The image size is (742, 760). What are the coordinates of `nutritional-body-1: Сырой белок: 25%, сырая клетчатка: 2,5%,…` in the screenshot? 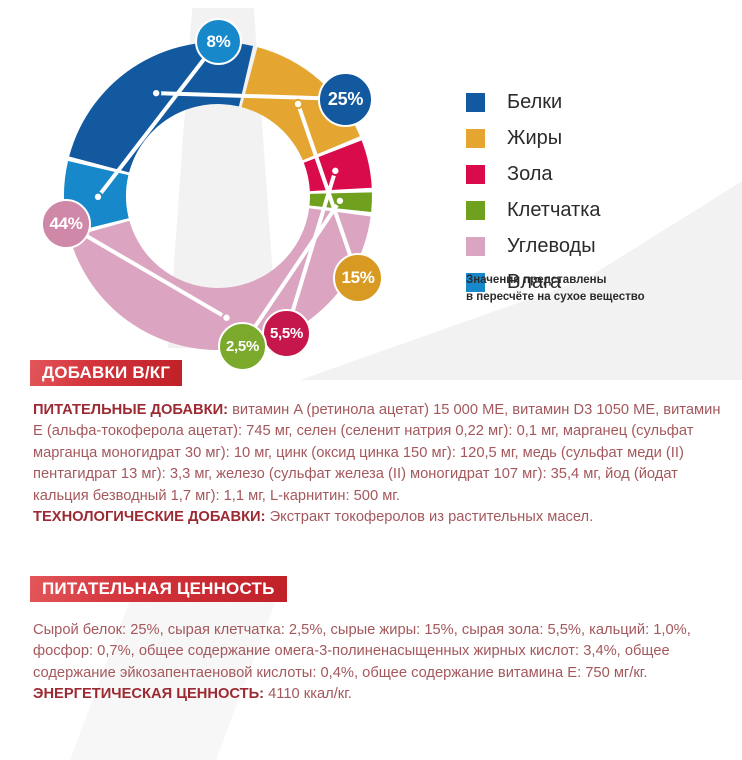 It's located at (362, 651).